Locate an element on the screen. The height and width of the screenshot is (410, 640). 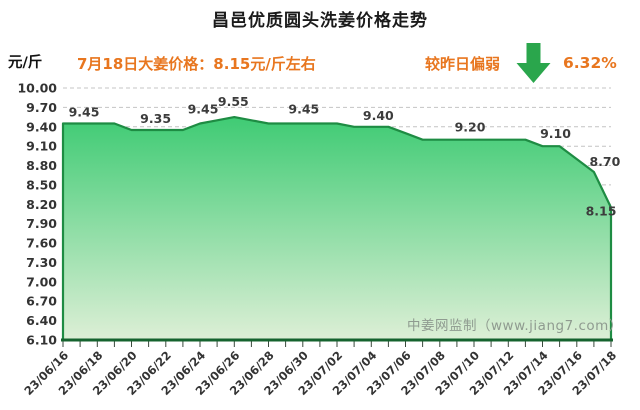
change-direction-label: 较昨日偏弱 is located at coordinates (463, 64).